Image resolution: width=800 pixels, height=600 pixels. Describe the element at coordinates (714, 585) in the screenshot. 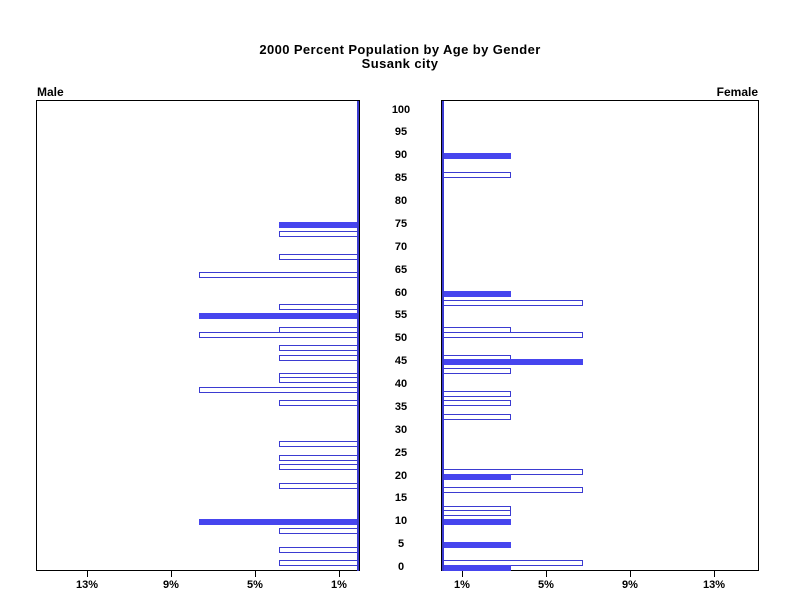

I see `female-pct-tick-label: 13%` at that location.